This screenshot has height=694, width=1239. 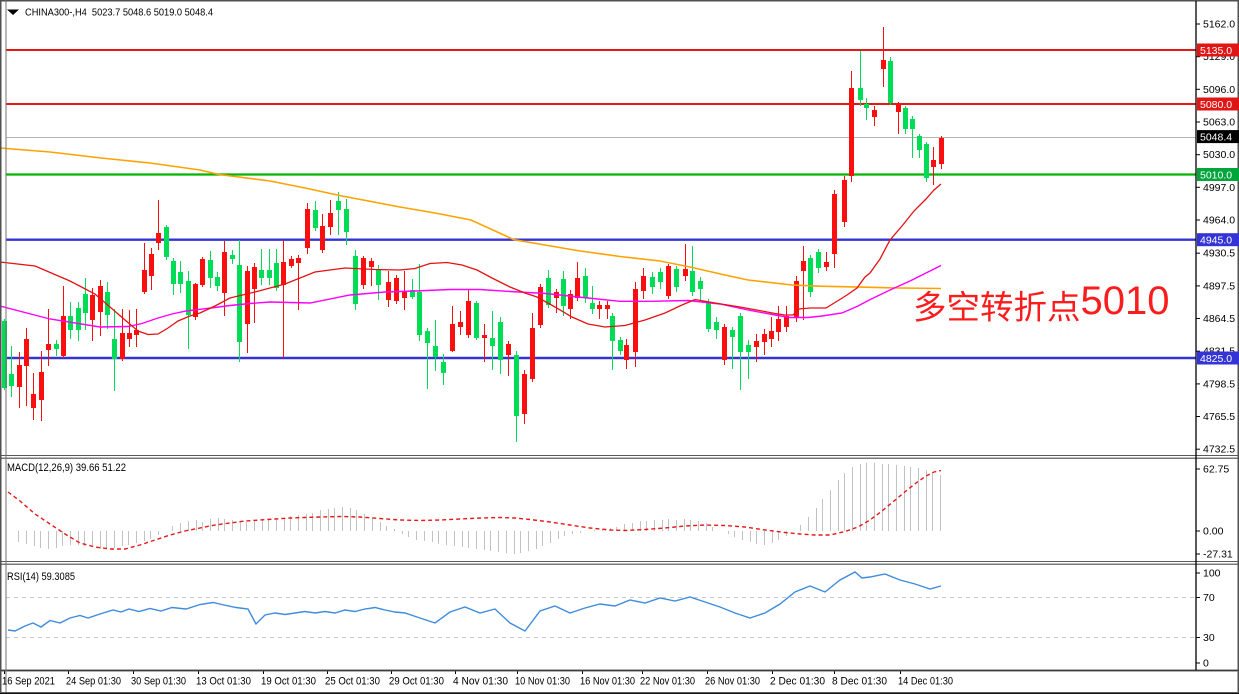 What do you see at coordinates (667, 682) in the screenshot?
I see `svg-text: 22 Nov 01:30` at bounding box center [667, 682].